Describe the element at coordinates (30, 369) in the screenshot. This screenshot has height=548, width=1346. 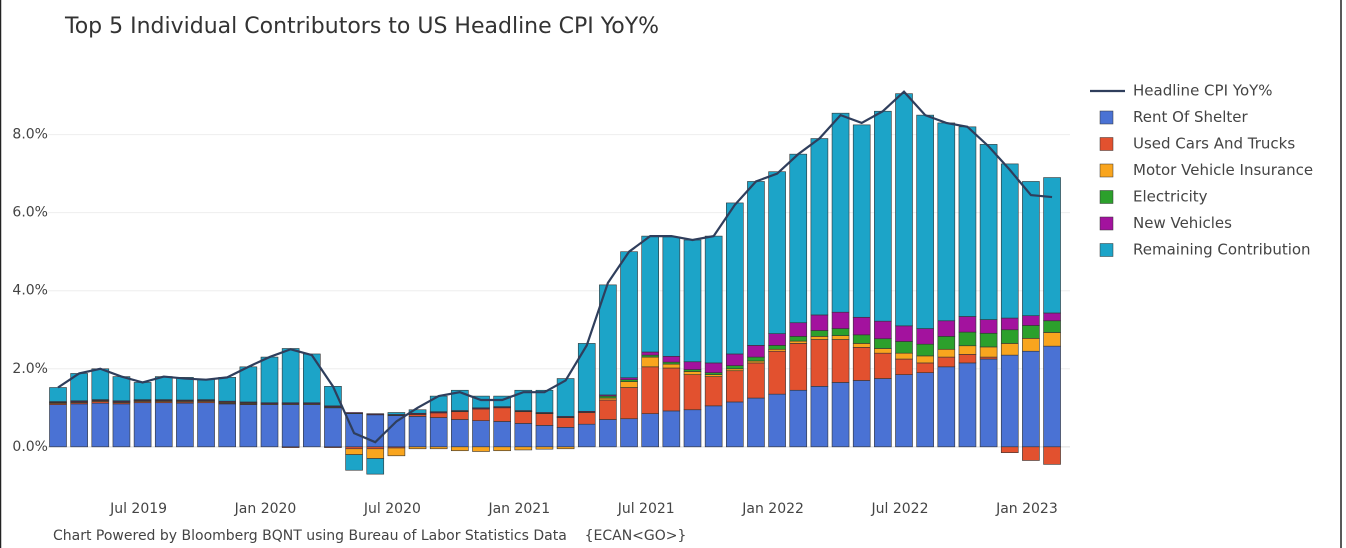
I see `y-tick-label: 2.0%` at that location.